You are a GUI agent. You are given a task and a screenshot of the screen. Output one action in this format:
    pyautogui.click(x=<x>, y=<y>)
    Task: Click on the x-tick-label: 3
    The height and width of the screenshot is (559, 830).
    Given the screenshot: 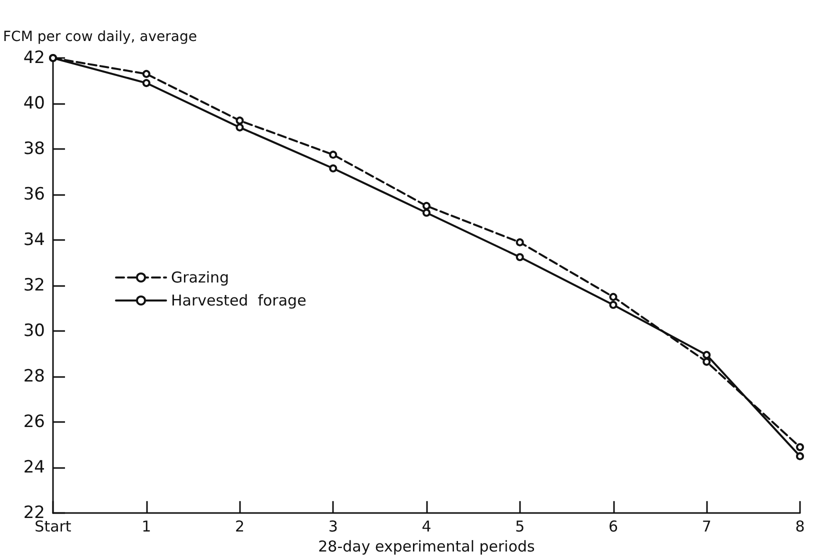 What is the action you would take?
    pyautogui.click(x=333, y=527)
    